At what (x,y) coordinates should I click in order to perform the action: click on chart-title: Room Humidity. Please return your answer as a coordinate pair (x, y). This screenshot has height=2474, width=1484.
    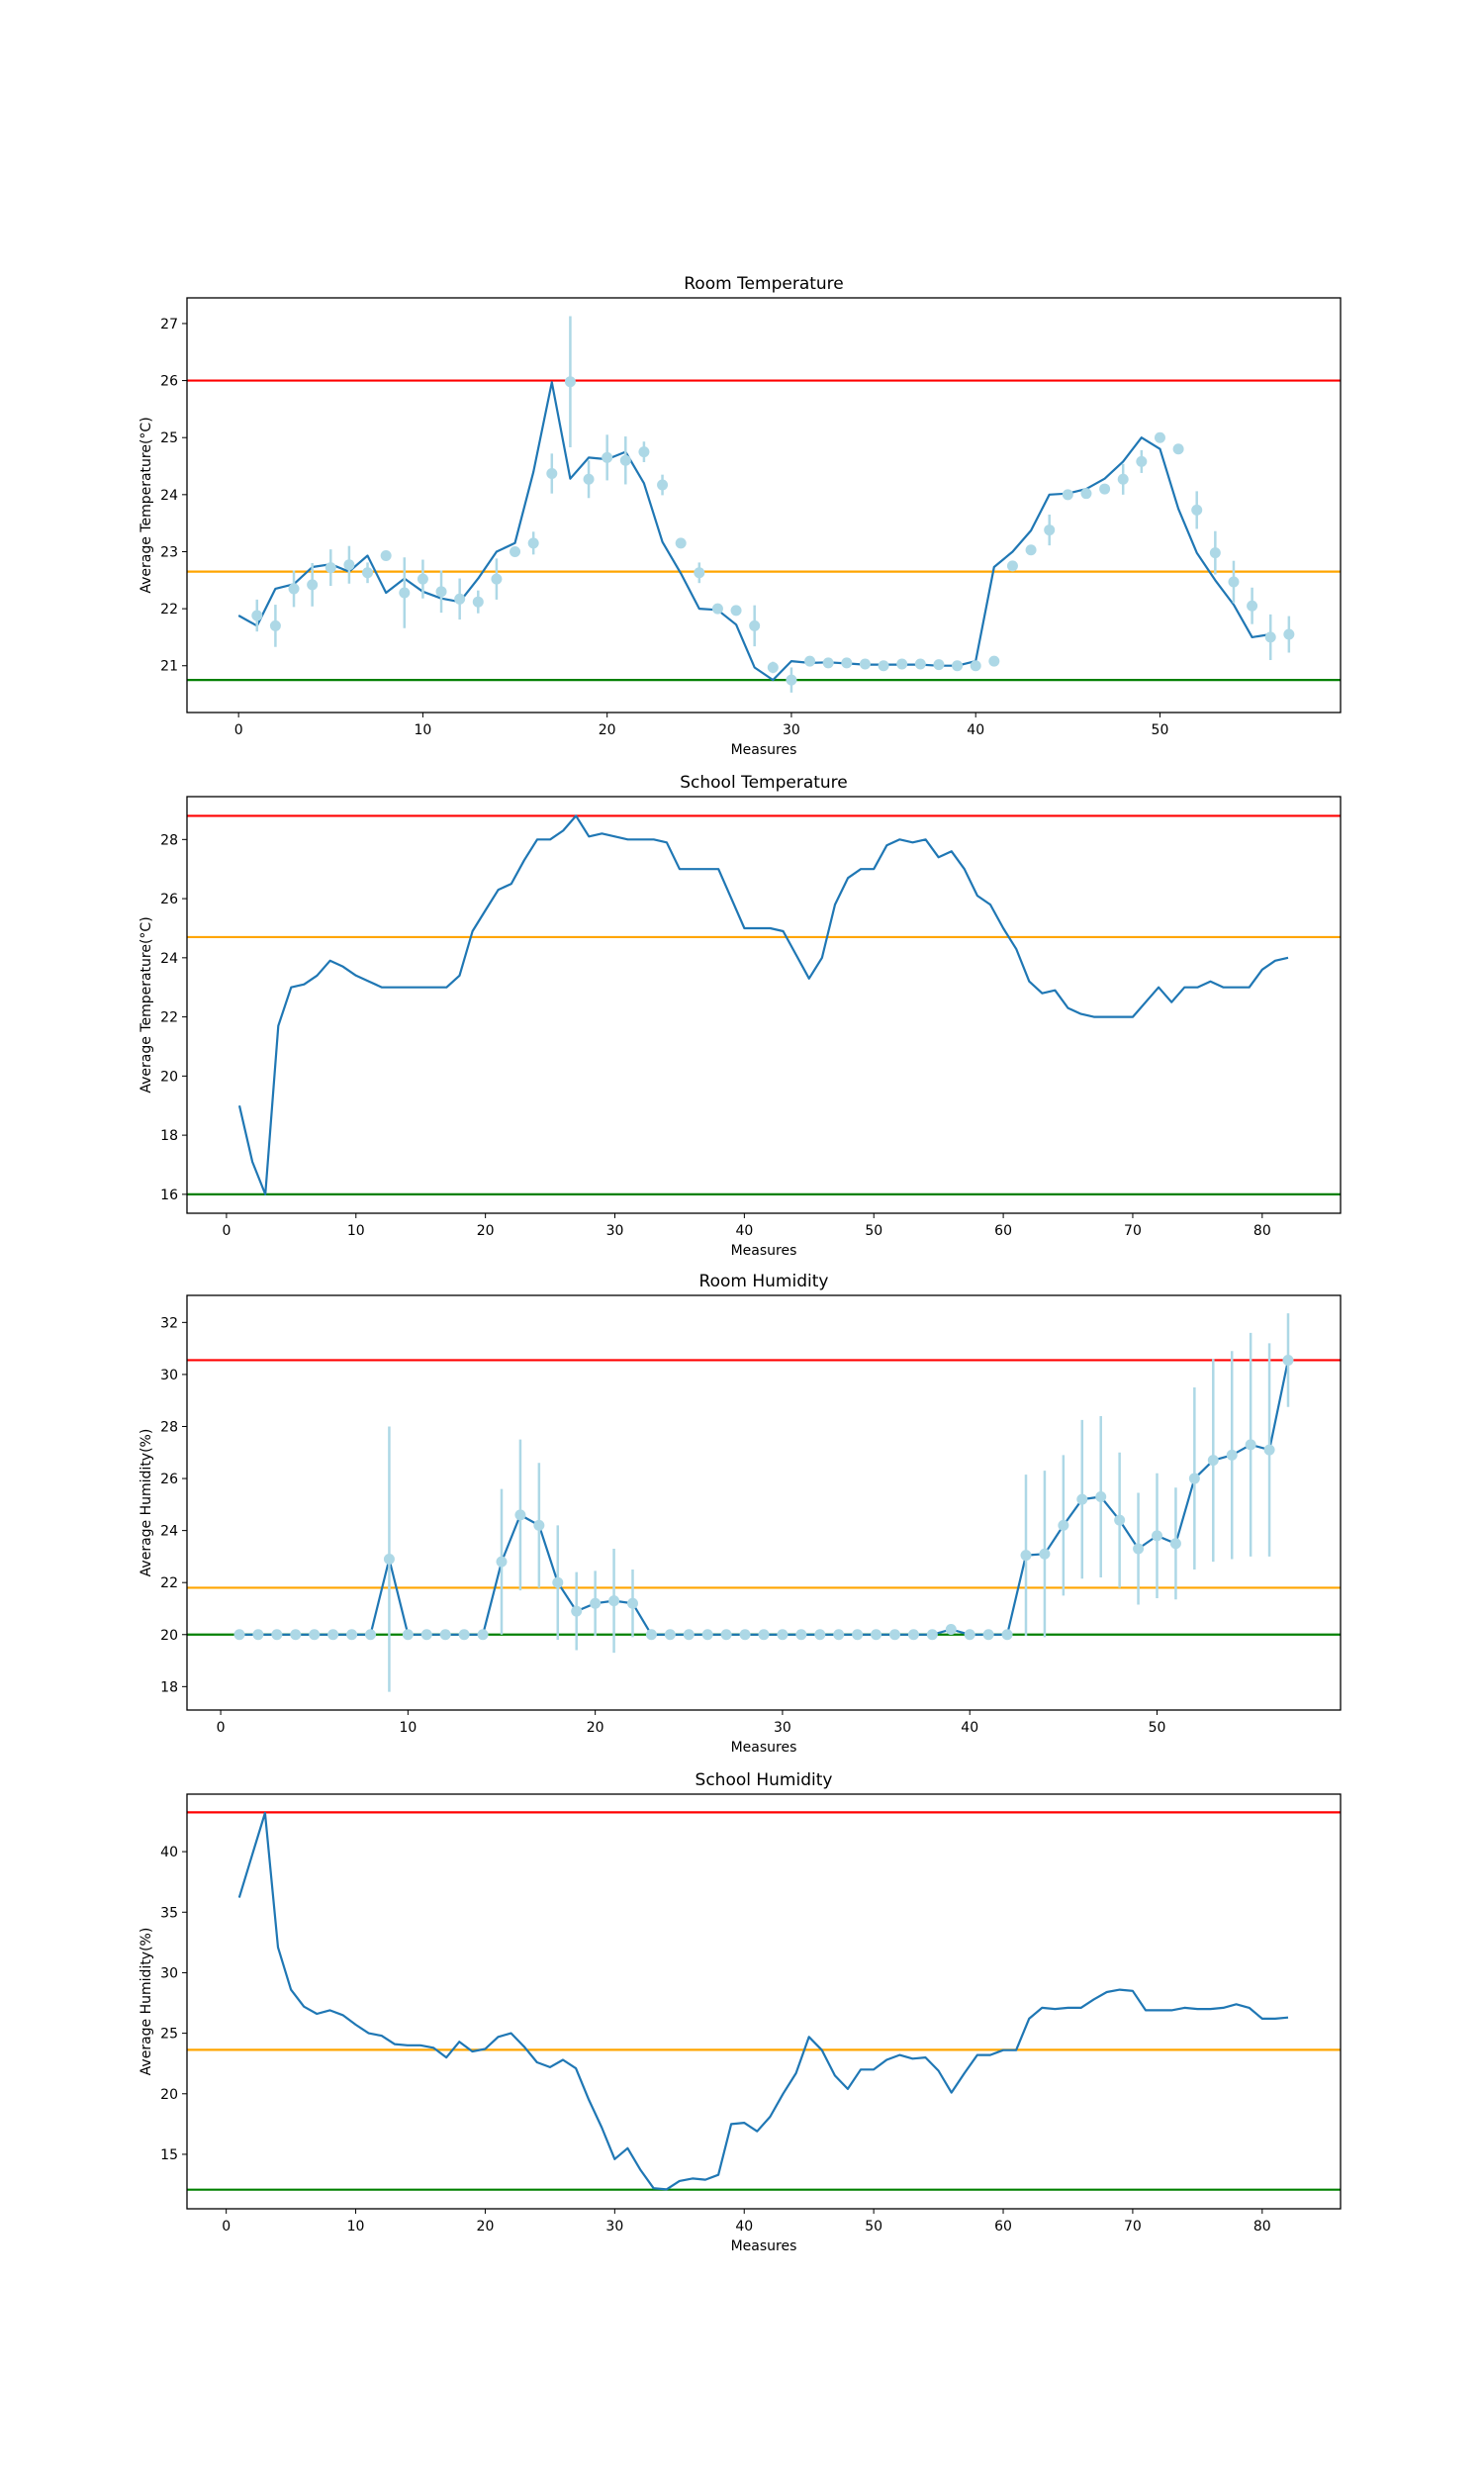
    Looking at the image, I should click on (764, 1281).